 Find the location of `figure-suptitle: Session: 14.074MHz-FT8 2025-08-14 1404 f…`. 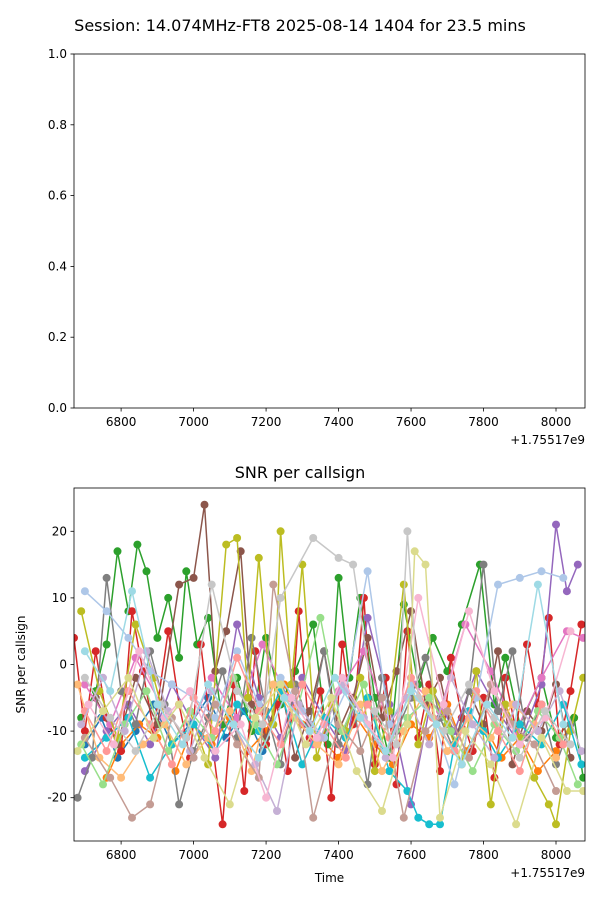

figure-suptitle: Session: 14.074MHz-FT8 2025-08-14 1404 f… is located at coordinates (300, 25).